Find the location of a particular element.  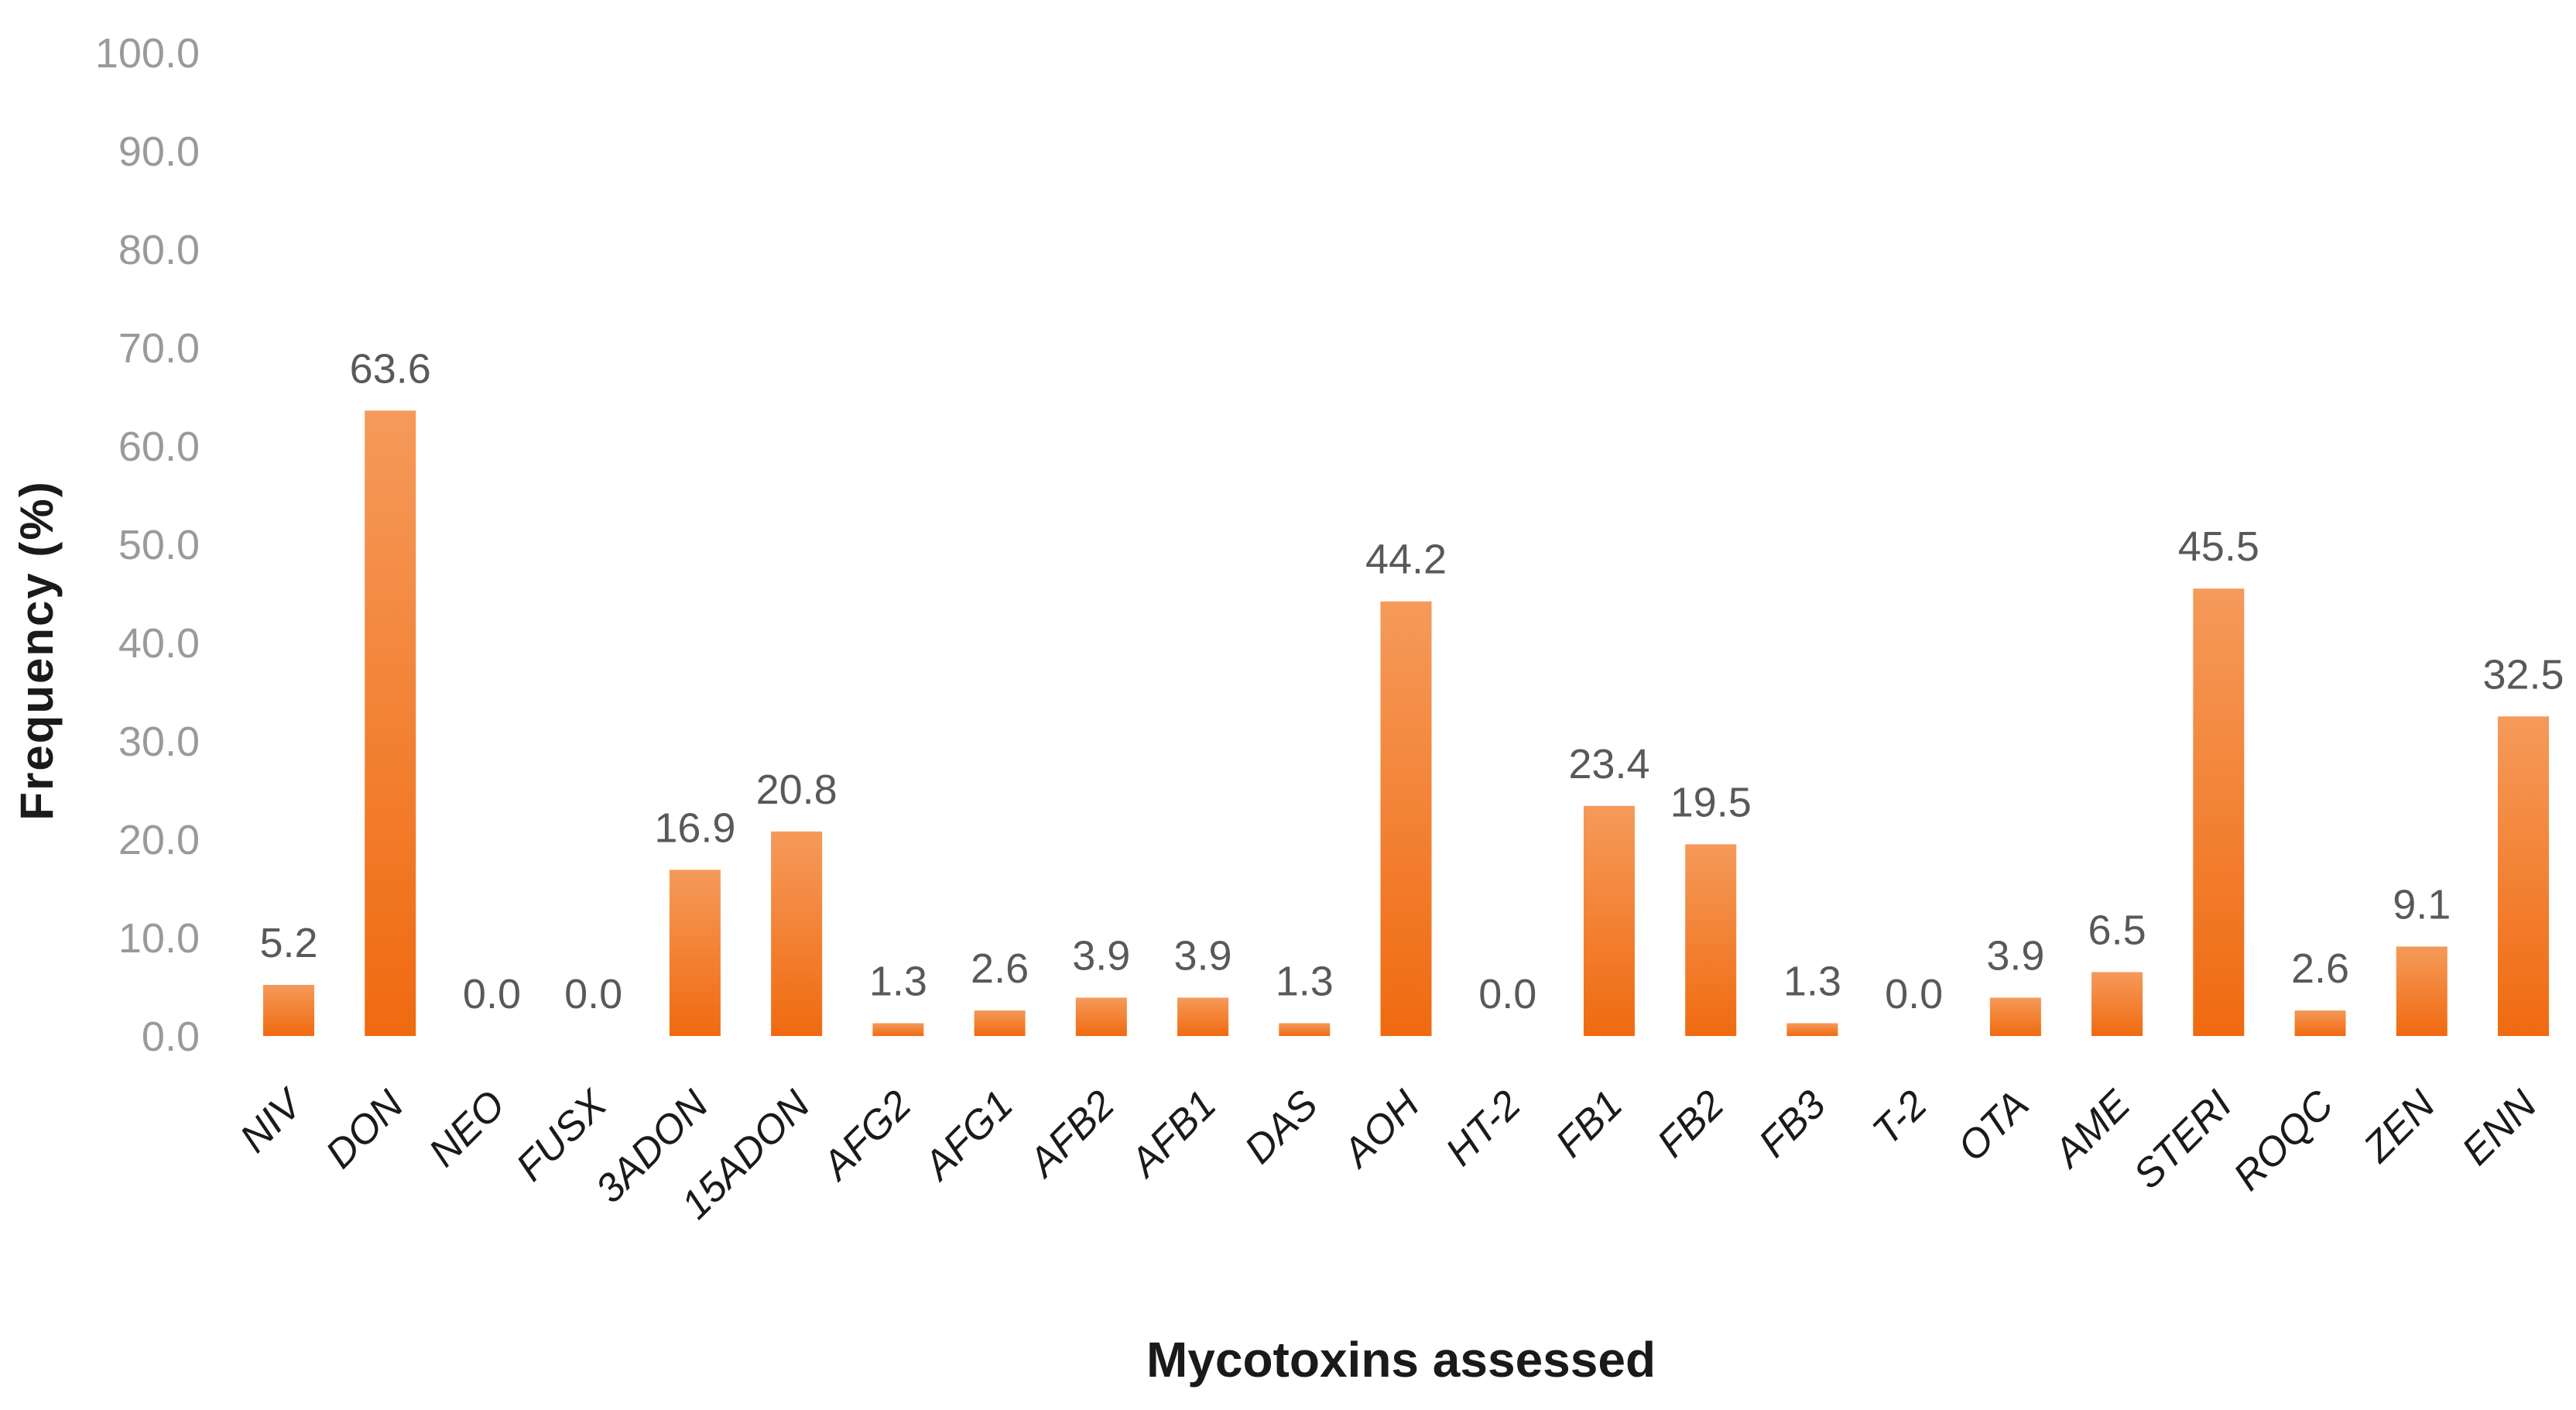

category-label-afg1: AFG1 is located at coordinates (968, 1135).